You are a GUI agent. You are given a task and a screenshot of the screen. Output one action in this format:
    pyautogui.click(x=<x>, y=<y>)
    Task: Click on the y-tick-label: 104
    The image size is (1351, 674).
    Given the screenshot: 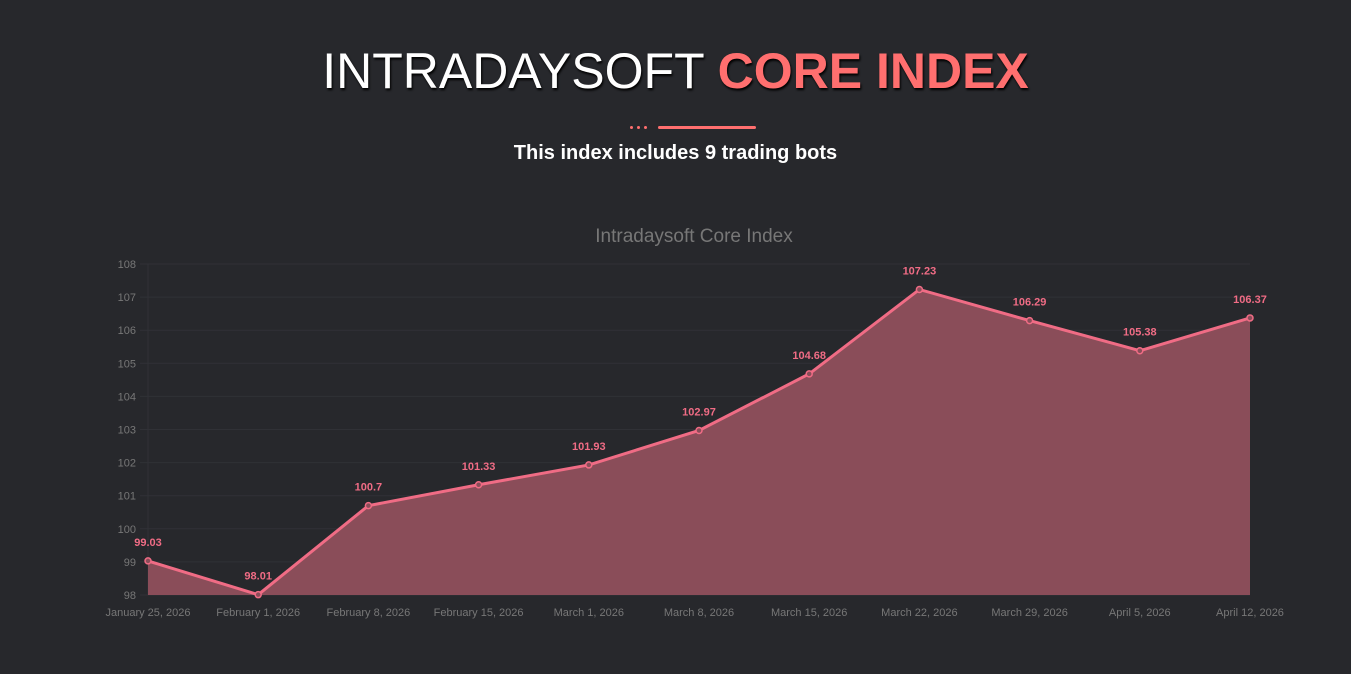 What is the action you would take?
    pyautogui.click(x=127, y=397)
    